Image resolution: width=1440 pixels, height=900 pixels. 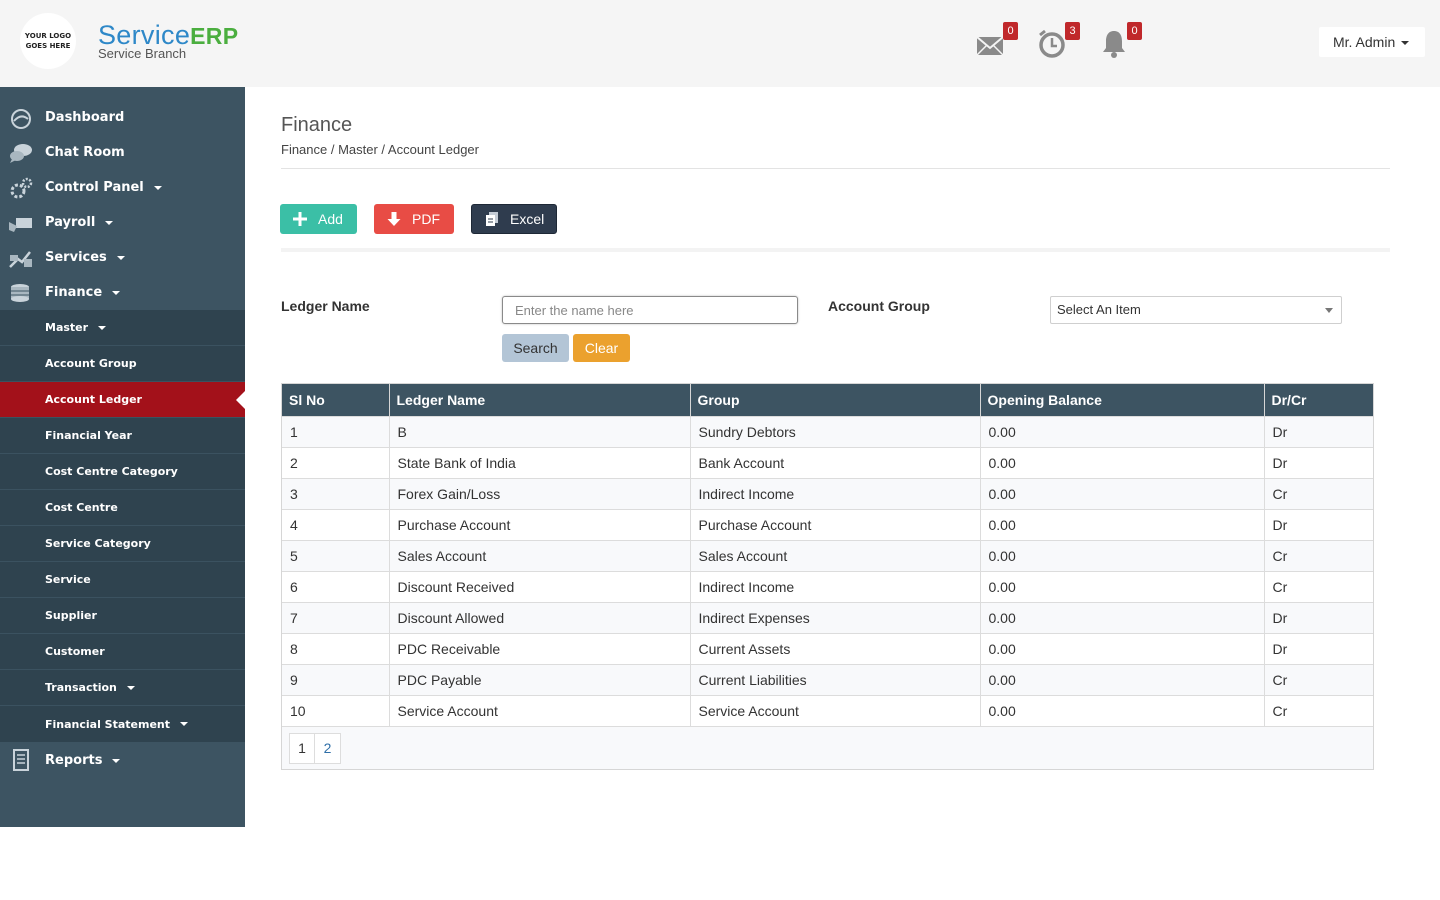 I want to click on submenu-item-customer: Customer, so click(x=122, y=652).